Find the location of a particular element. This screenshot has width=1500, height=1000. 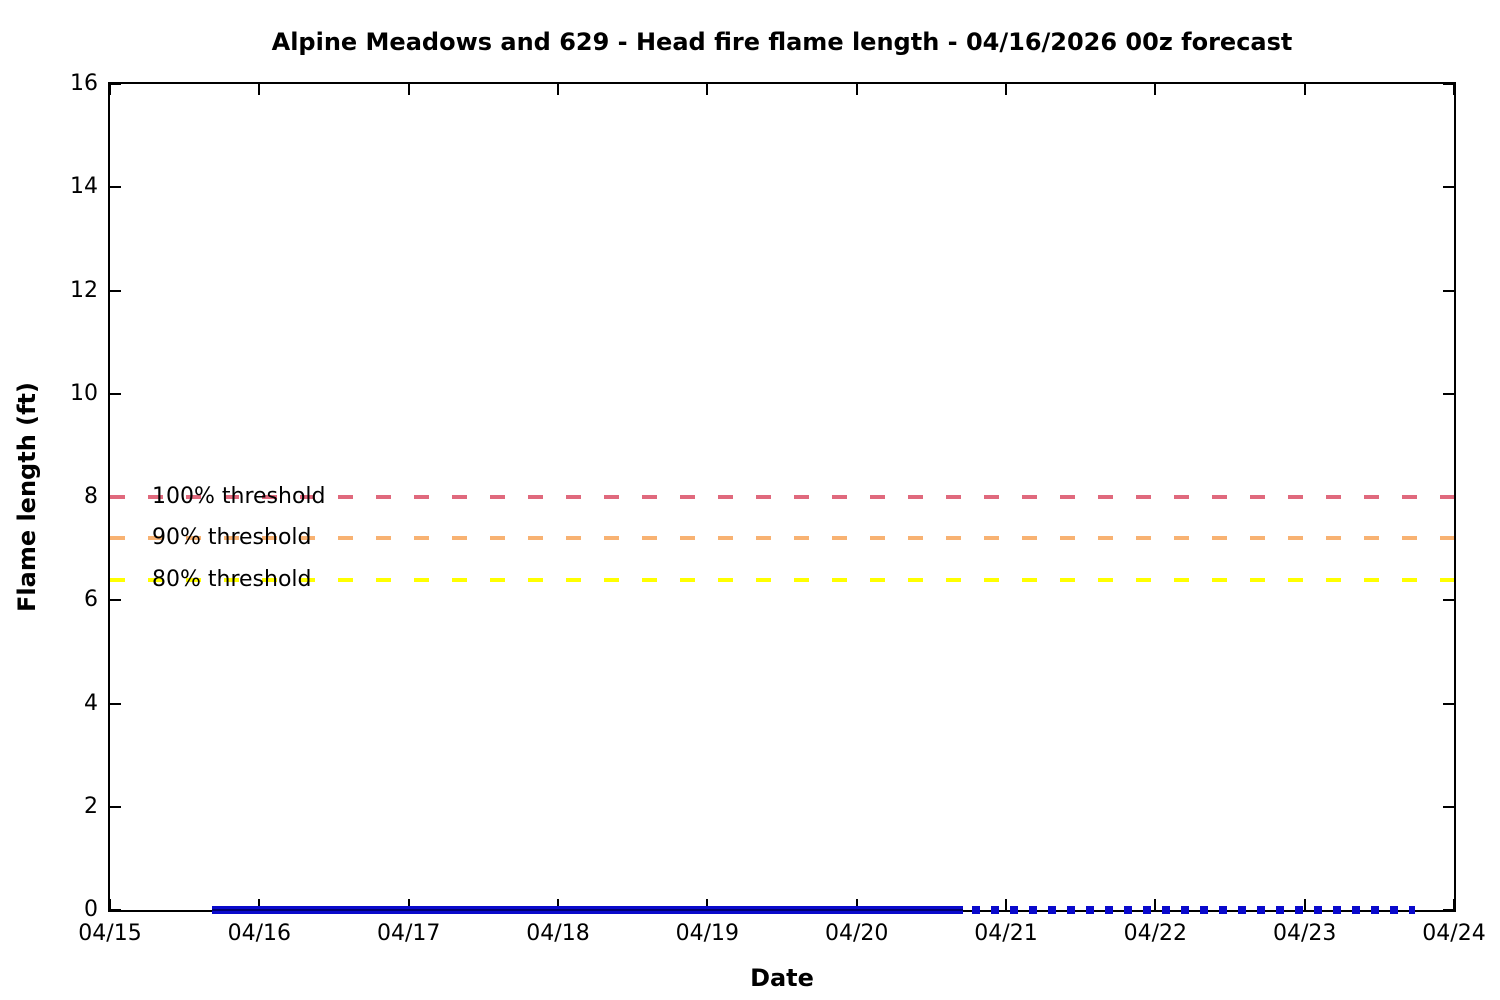

x-axis-title: Date is located at coordinates (782, 978).